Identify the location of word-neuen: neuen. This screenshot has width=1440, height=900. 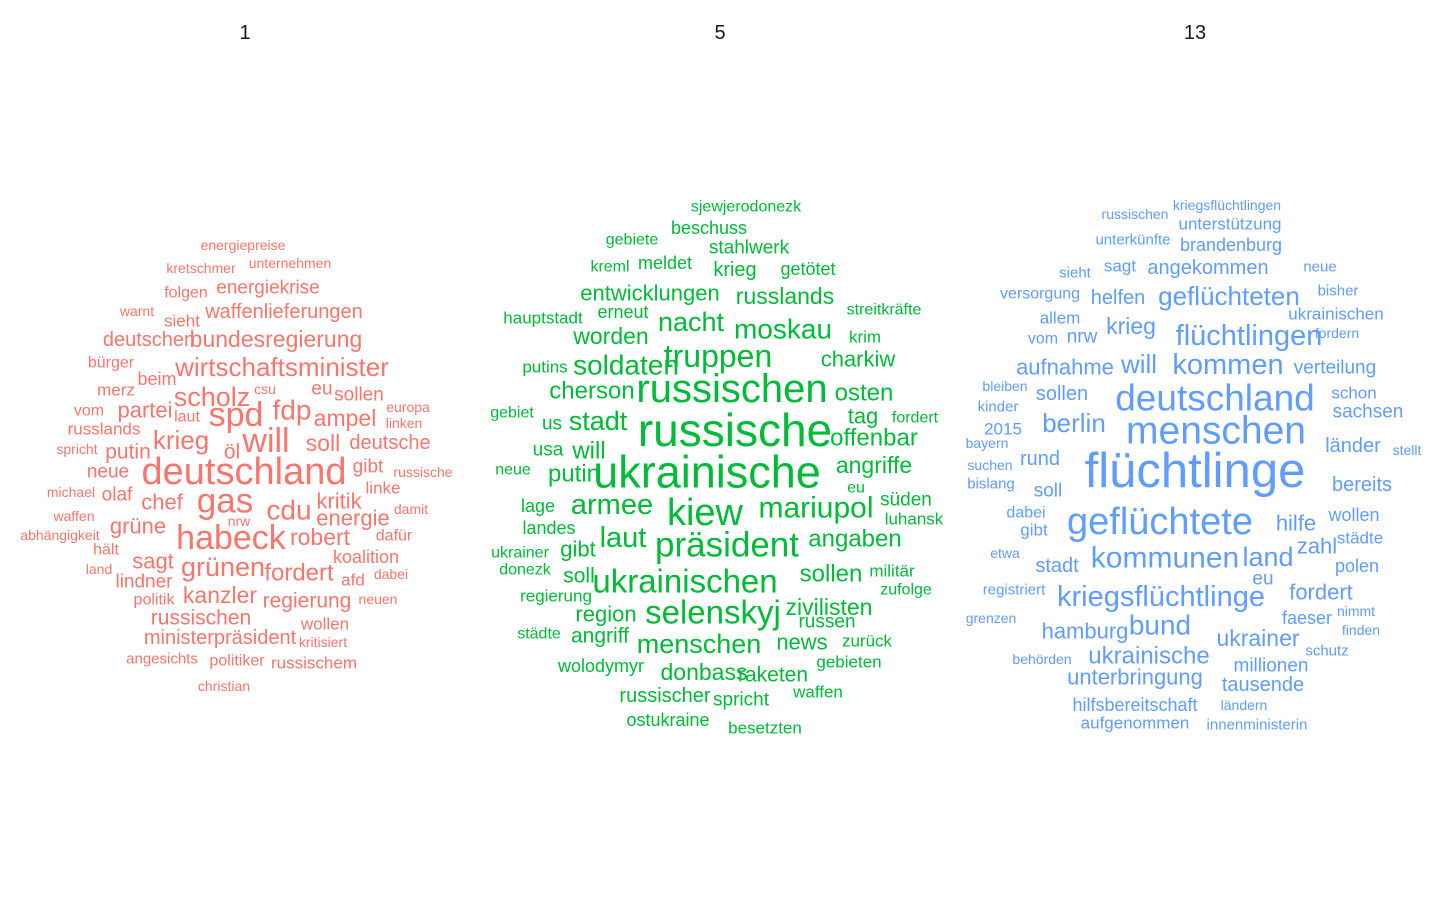
(378, 599).